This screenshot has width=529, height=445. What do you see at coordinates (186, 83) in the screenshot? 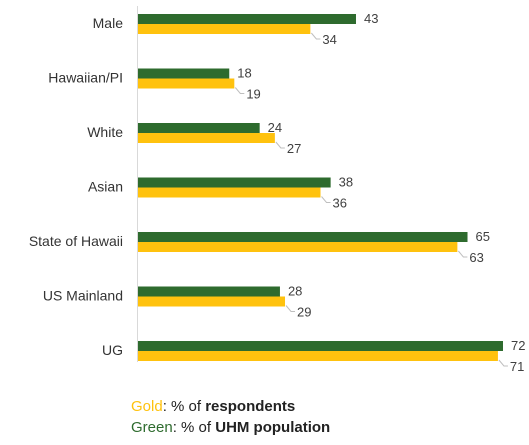
I see `bar-respondents-hawaiian-pi` at bounding box center [186, 83].